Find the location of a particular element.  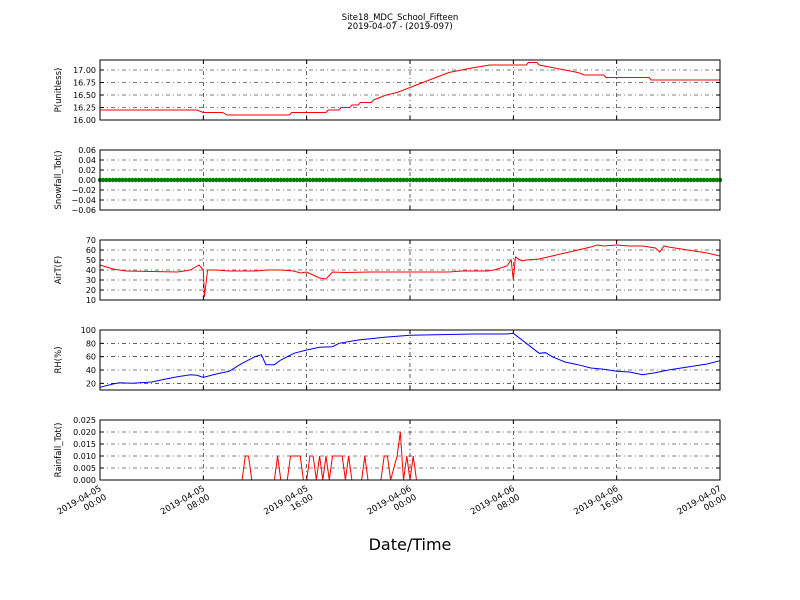

y-tick-label: 80 is located at coordinates (91, 343).